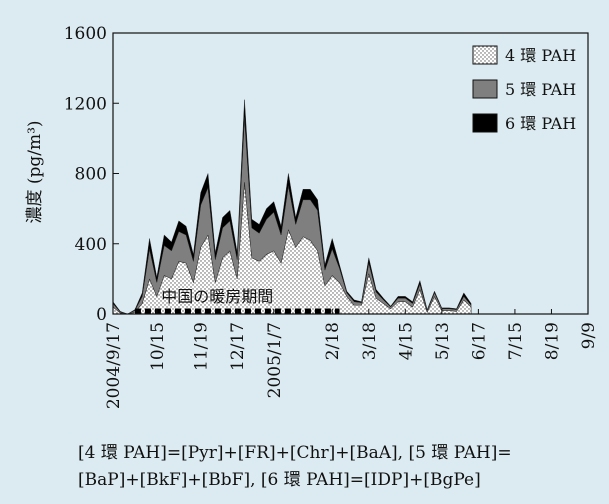 The height and width of the screenshot is (504, 609). What do you see at coordinates (85, 34) in the screenshot?
I see `y-tick-label: 1600` at bounding box center [85, 34].